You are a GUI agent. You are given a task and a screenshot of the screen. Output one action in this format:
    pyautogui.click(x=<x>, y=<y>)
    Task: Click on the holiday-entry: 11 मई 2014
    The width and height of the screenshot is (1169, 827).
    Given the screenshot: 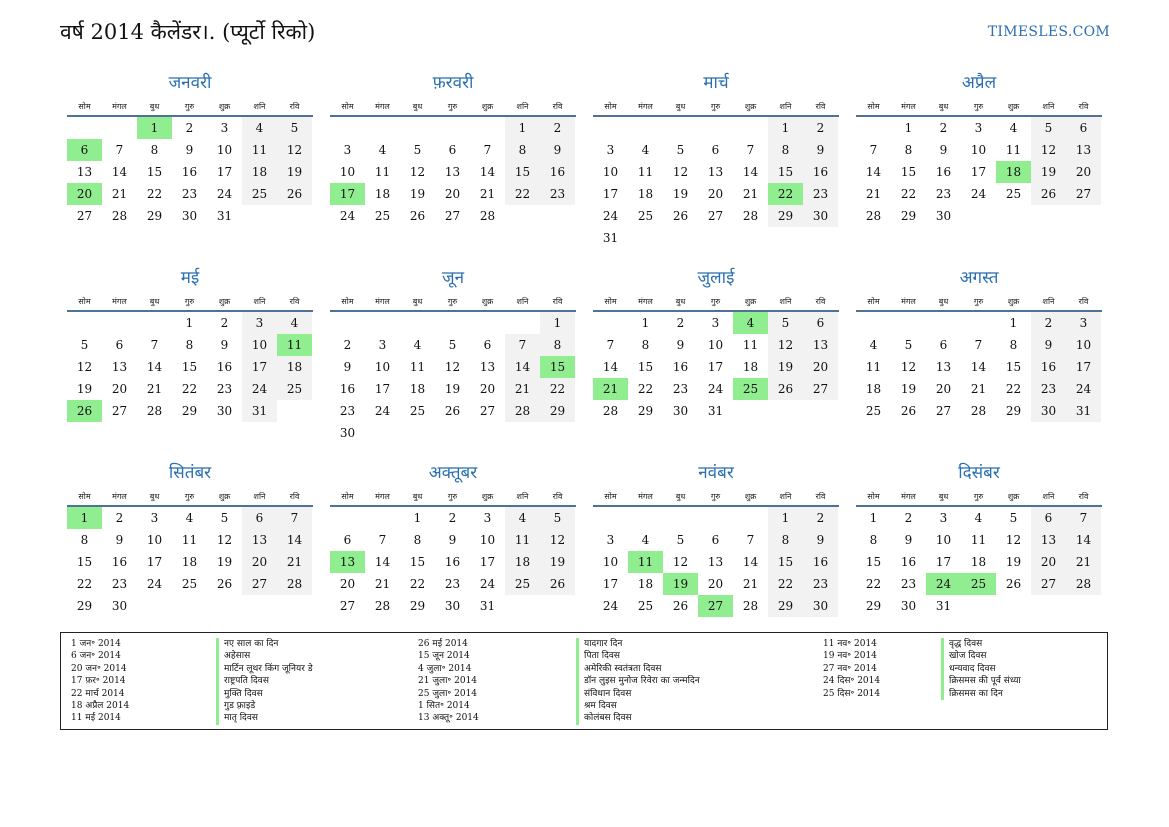 What is the action you would take?
    pyautogui.click(x=96, y=718)
    